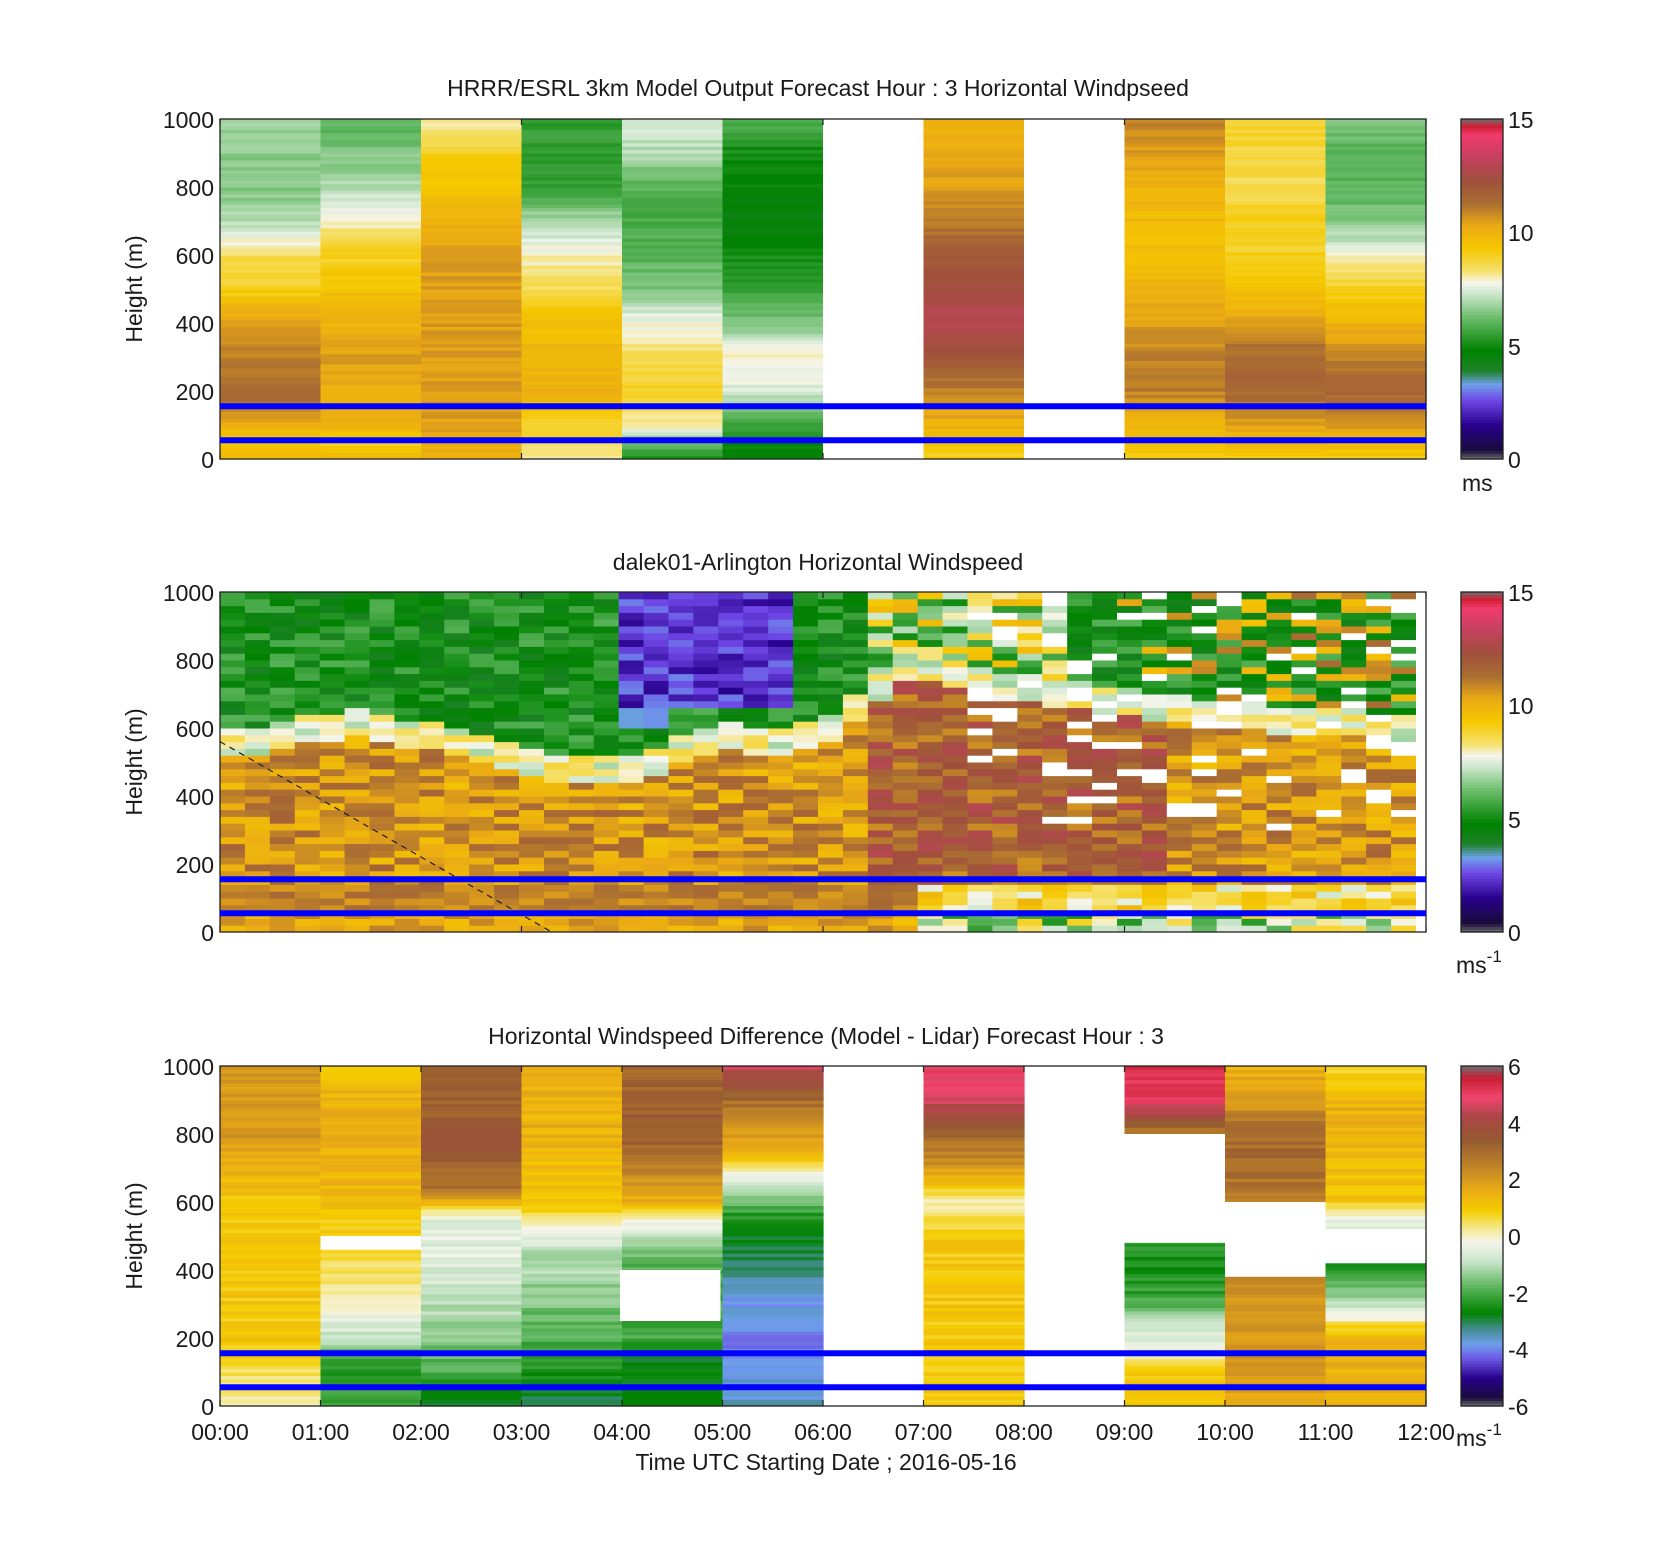 The height and width of the screenshot is (1566, 1680). Describe the element at coordinates (385, 837) in the screenshot. I see `dashed-reference-line` at that location.